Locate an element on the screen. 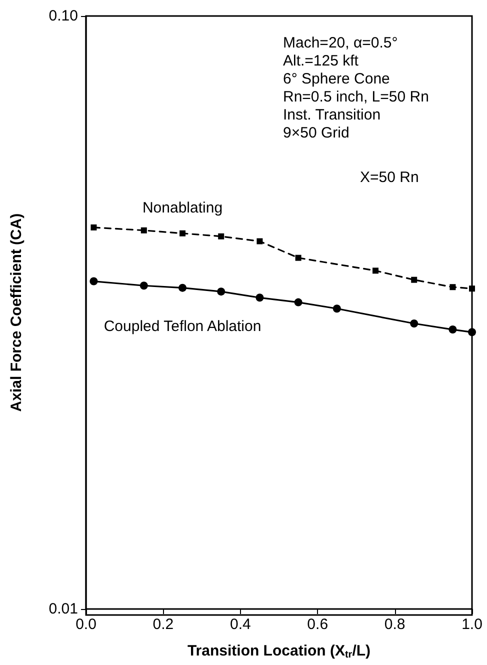  x-tick-label: 0.4 is located at coordinates (240, 624).